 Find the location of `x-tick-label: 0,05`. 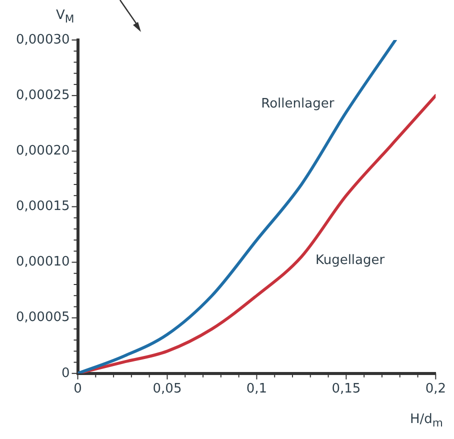

x-tick-label: 0,05 is located at coordinates (167, 389).